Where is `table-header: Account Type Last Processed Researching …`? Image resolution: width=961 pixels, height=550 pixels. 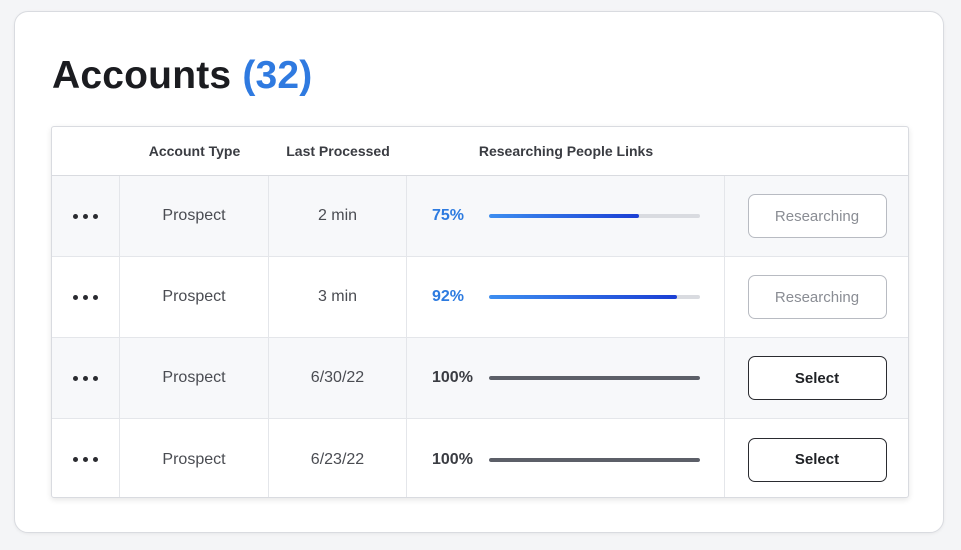
table-header: Account Type Last Processed Researching … is located at coordinates (480, 151).